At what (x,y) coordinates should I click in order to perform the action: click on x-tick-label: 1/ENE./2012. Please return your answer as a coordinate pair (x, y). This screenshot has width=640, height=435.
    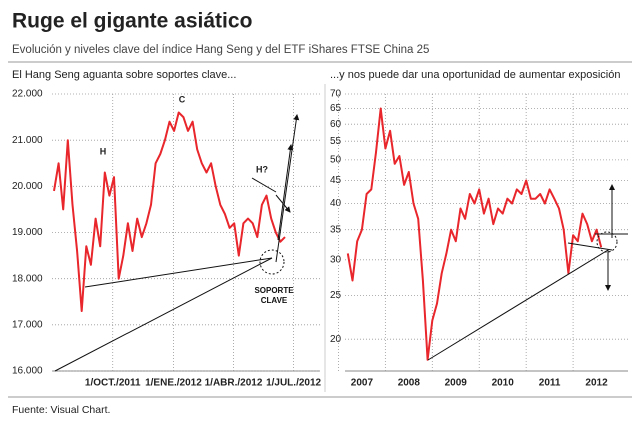
    Looking at the image, I should click on (173, 383).